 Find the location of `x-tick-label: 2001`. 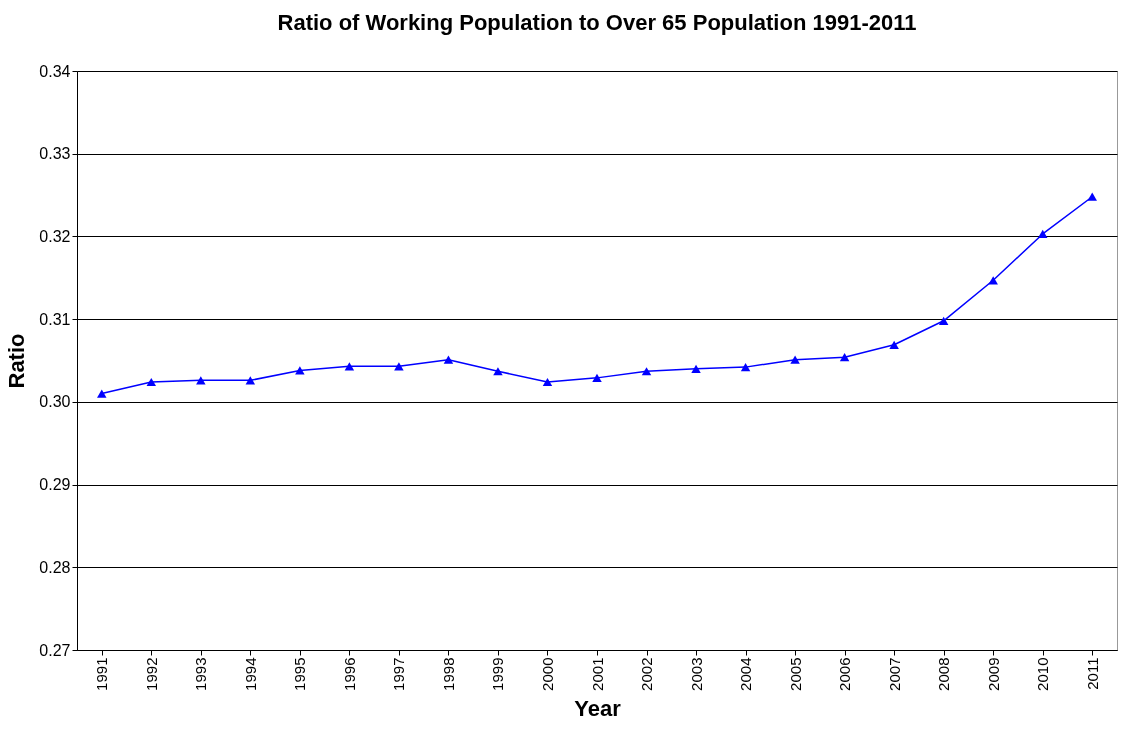

x-tick-label: 2001 is located at coordinates (597, 674).